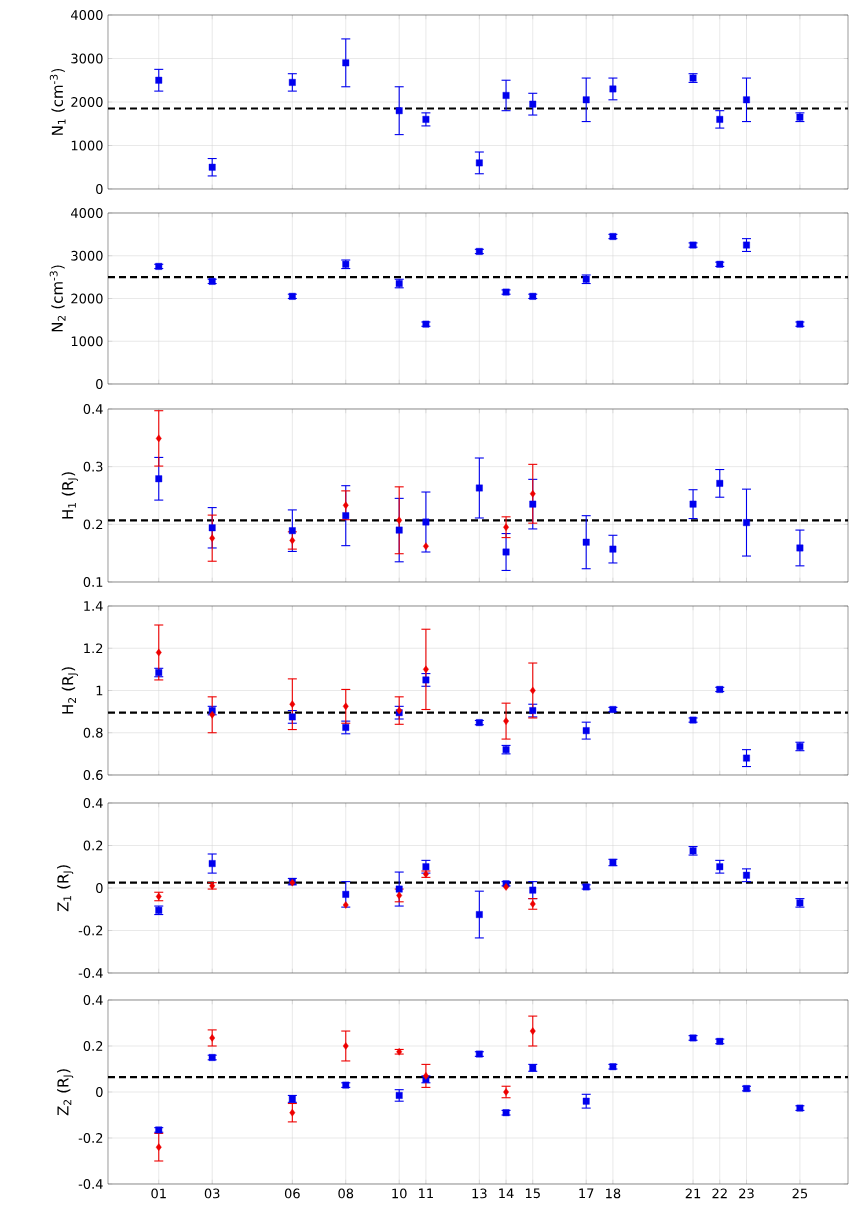 This screenshot has width=851, height=1211. I want to click on y-tick-label: 1, so click(99, 690).